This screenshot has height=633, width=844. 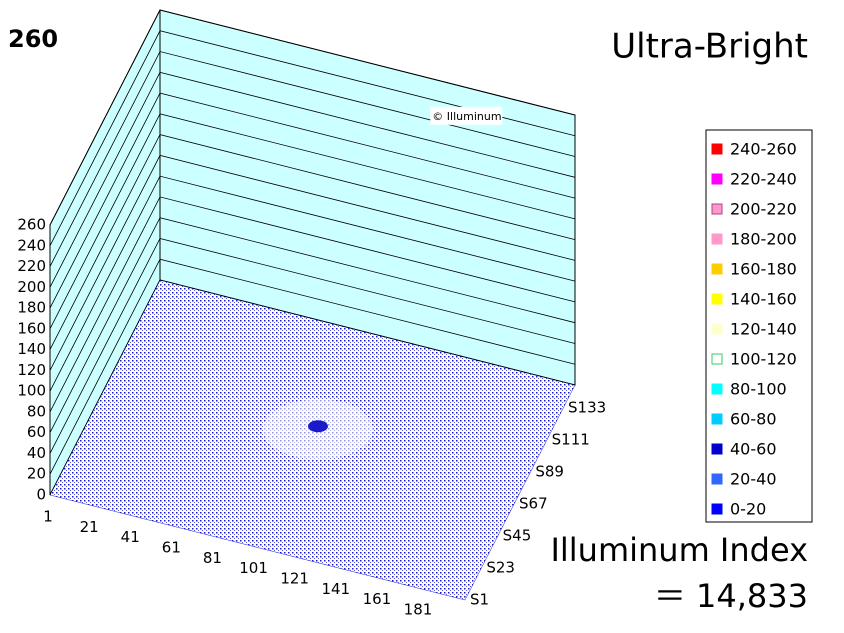 I want to click on watermark: © Illuminum, so click(x=466, y=116).